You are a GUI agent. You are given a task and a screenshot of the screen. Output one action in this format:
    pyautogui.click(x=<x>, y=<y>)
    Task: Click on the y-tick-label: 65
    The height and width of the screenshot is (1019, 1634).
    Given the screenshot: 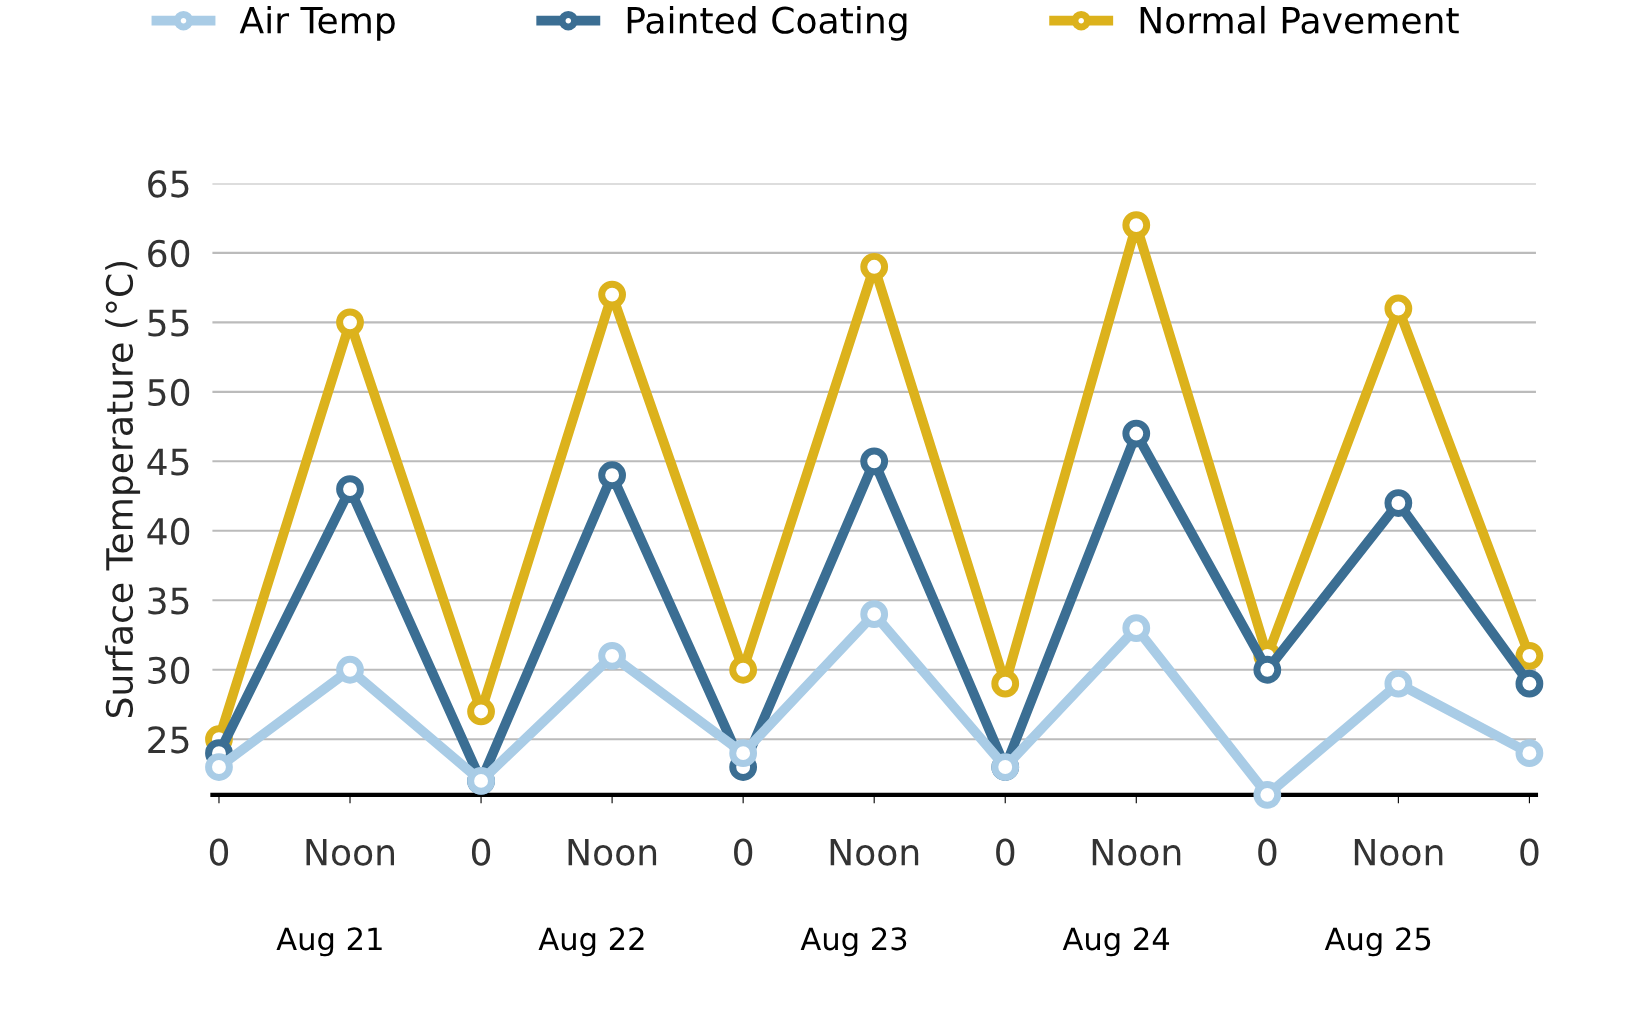 What is the action you would take?
    pyautogui.click(x=168, y=184)
    